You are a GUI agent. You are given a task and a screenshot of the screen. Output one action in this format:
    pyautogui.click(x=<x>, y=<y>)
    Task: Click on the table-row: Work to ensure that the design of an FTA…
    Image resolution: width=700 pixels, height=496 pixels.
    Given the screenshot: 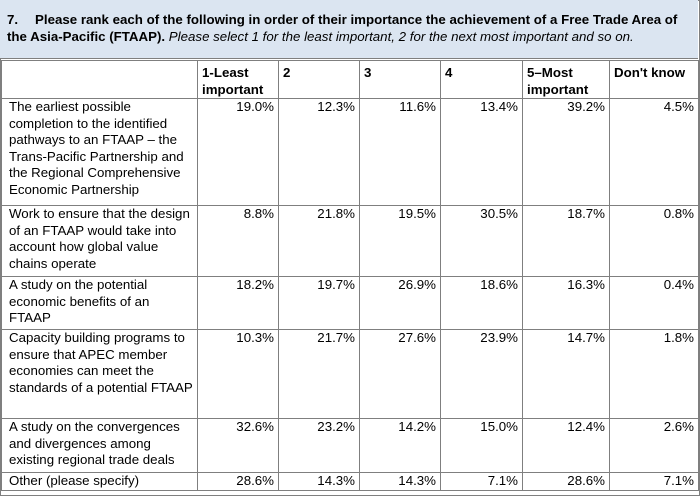 What is the action you would take?
    pyautogui.click(x=350, y=241)
    